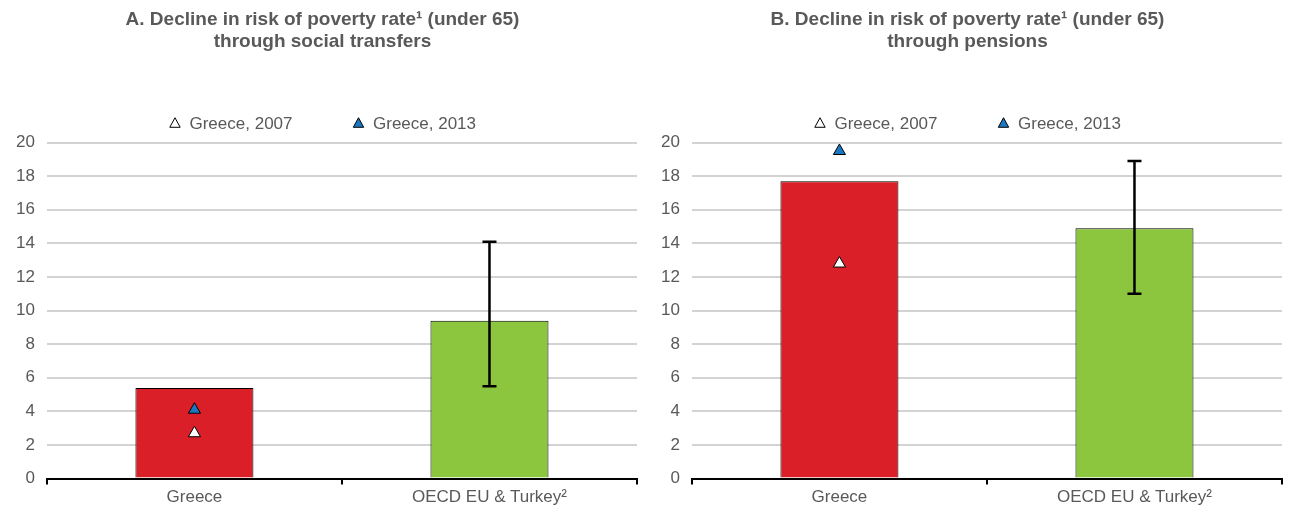  What do you see at coordinates (967, 41) in the screenshot?
I see `text: through pensions` at bounding box center [967, 41].